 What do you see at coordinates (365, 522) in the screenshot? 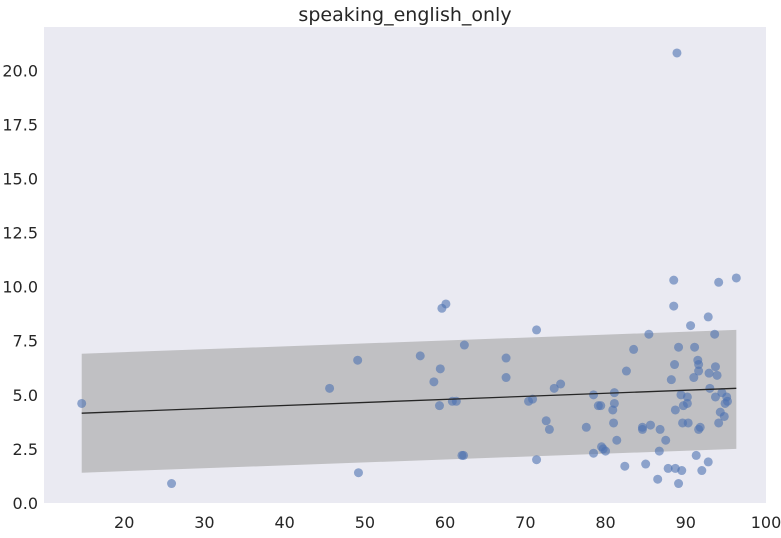
I see `x-tick-label: 50` at bounding box center [365, 522].